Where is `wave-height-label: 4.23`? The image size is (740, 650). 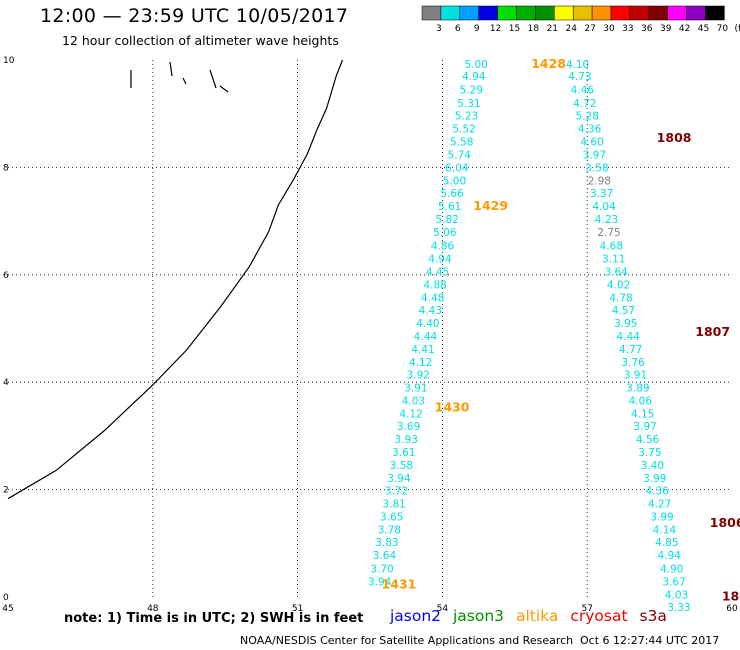
wave-height-label: 4.23 is located at coordinates (606, 220).